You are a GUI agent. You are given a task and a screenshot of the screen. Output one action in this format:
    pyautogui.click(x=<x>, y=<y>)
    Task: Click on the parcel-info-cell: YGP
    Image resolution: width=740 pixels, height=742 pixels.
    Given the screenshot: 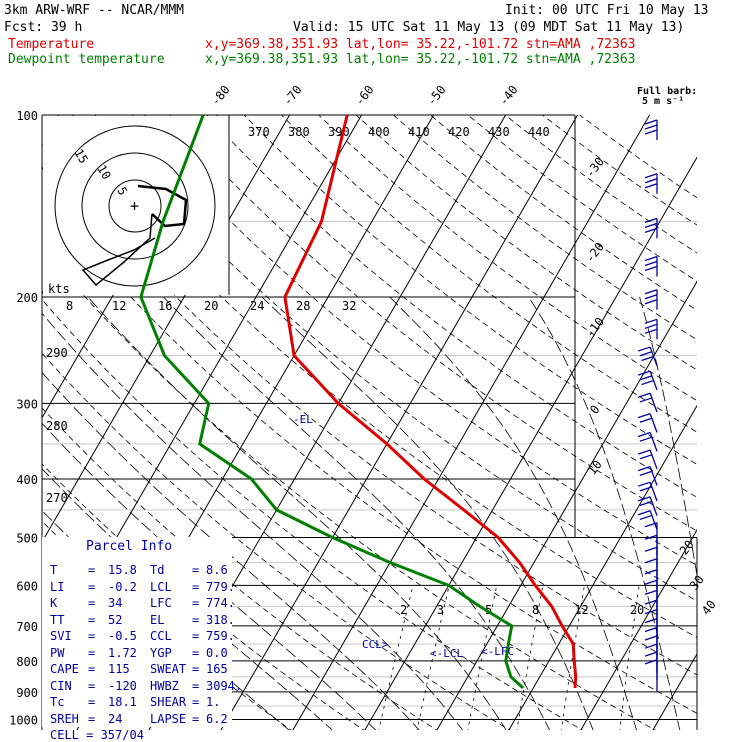 What is the action you would take?
    pyautogui.click(x=161, y=653)
    